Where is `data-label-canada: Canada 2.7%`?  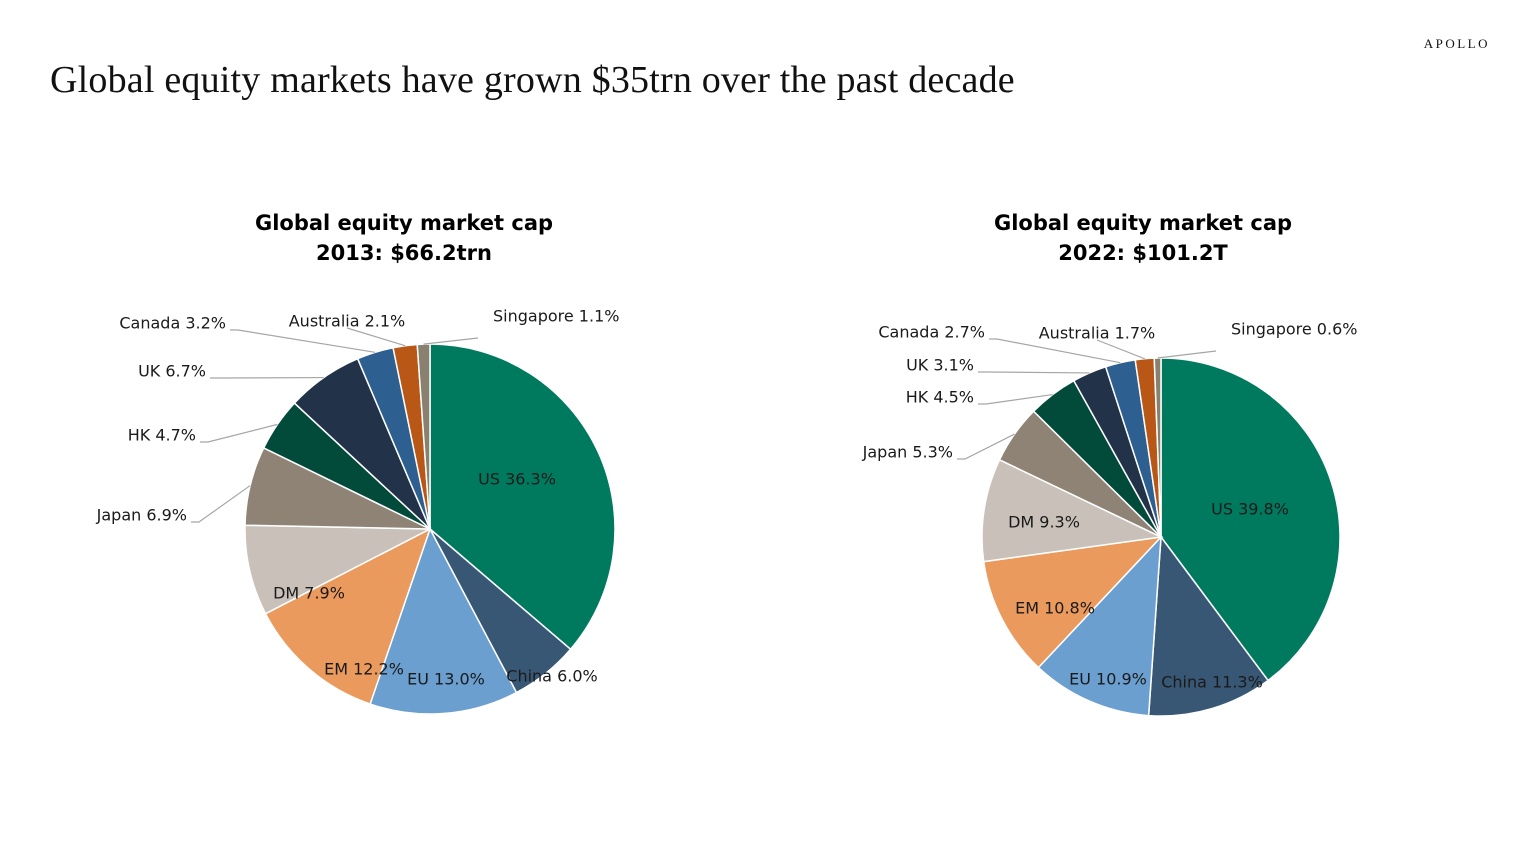
data-label-canada: Canada 2.7% is located at coordinates (931, 332).